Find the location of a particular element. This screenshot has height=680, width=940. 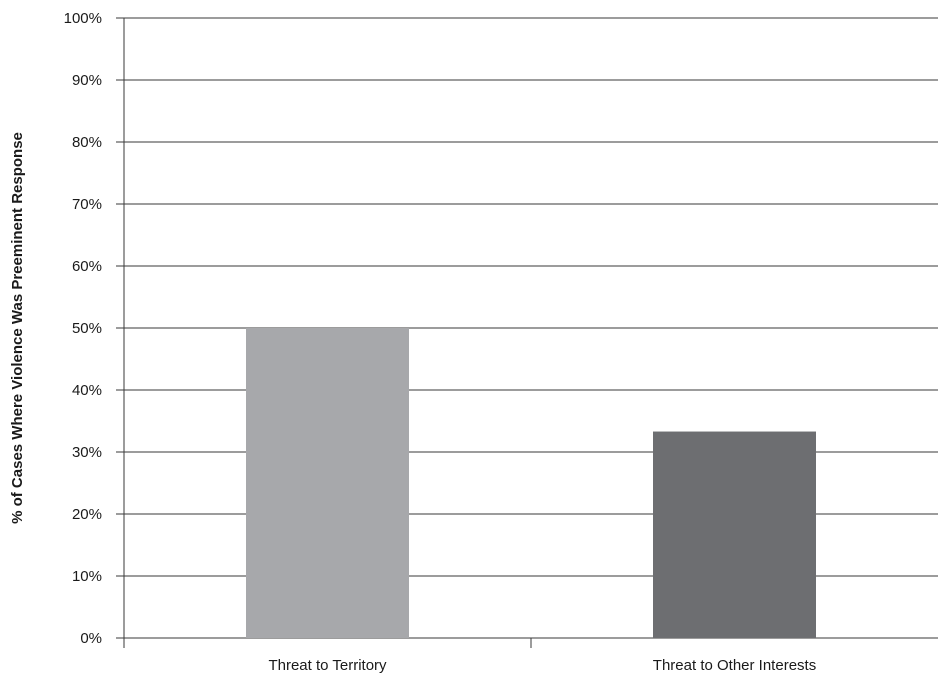

x-tick-label: Threat to Territory is located at coordinates (327, 665).